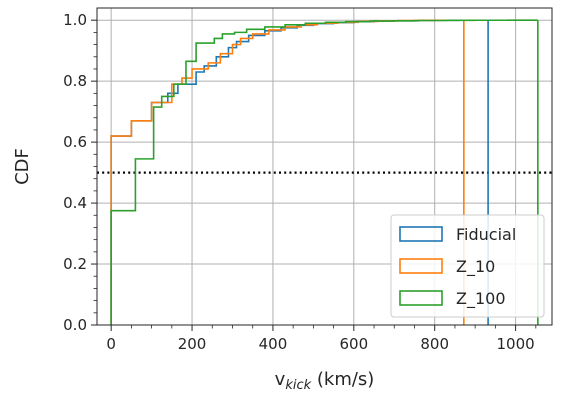 The width and height of the screenshot is (563, 397). I want to click on legend-label: Z_10, so click(475, 267).